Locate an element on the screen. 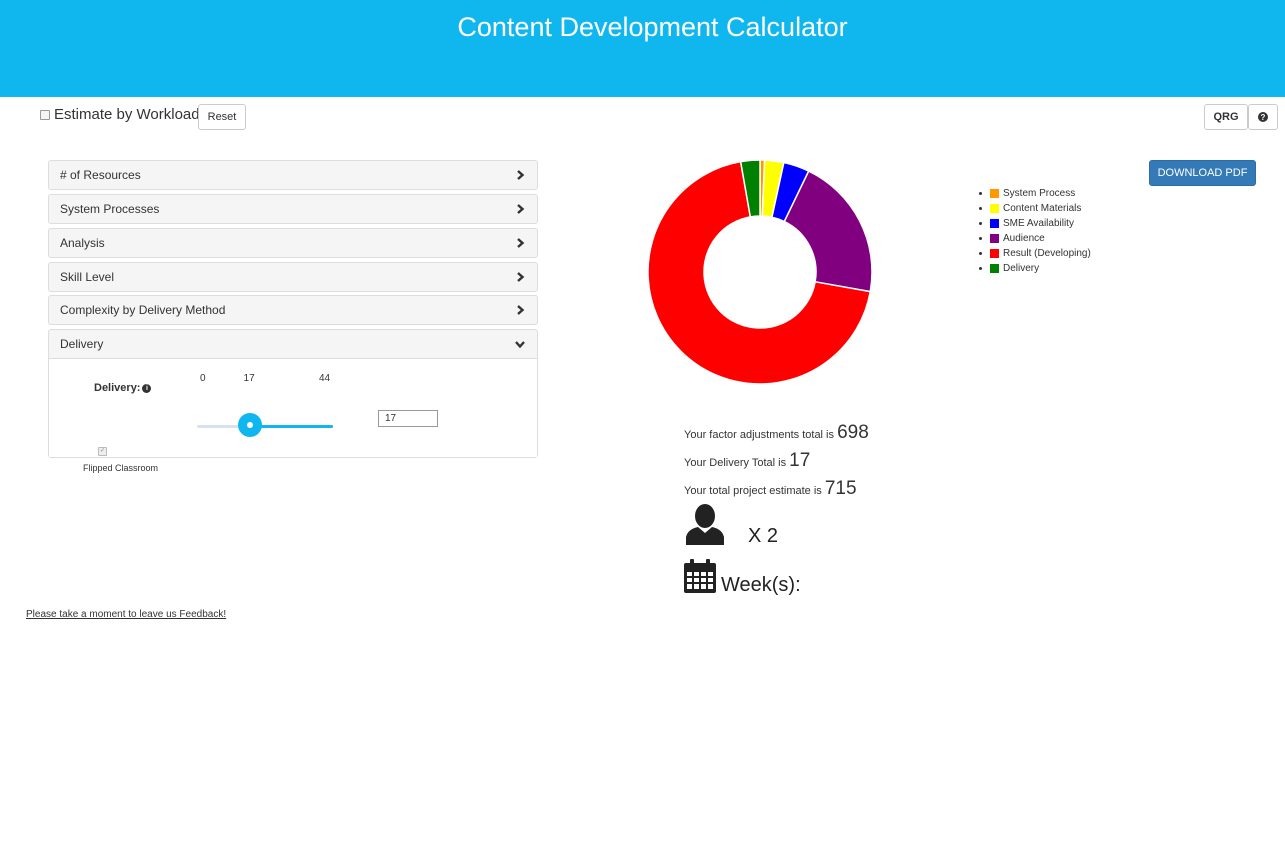 The width and height of the screenshot is (1285, 866). panel-resources-header: # of Resources is located at coordinates (293, 175).